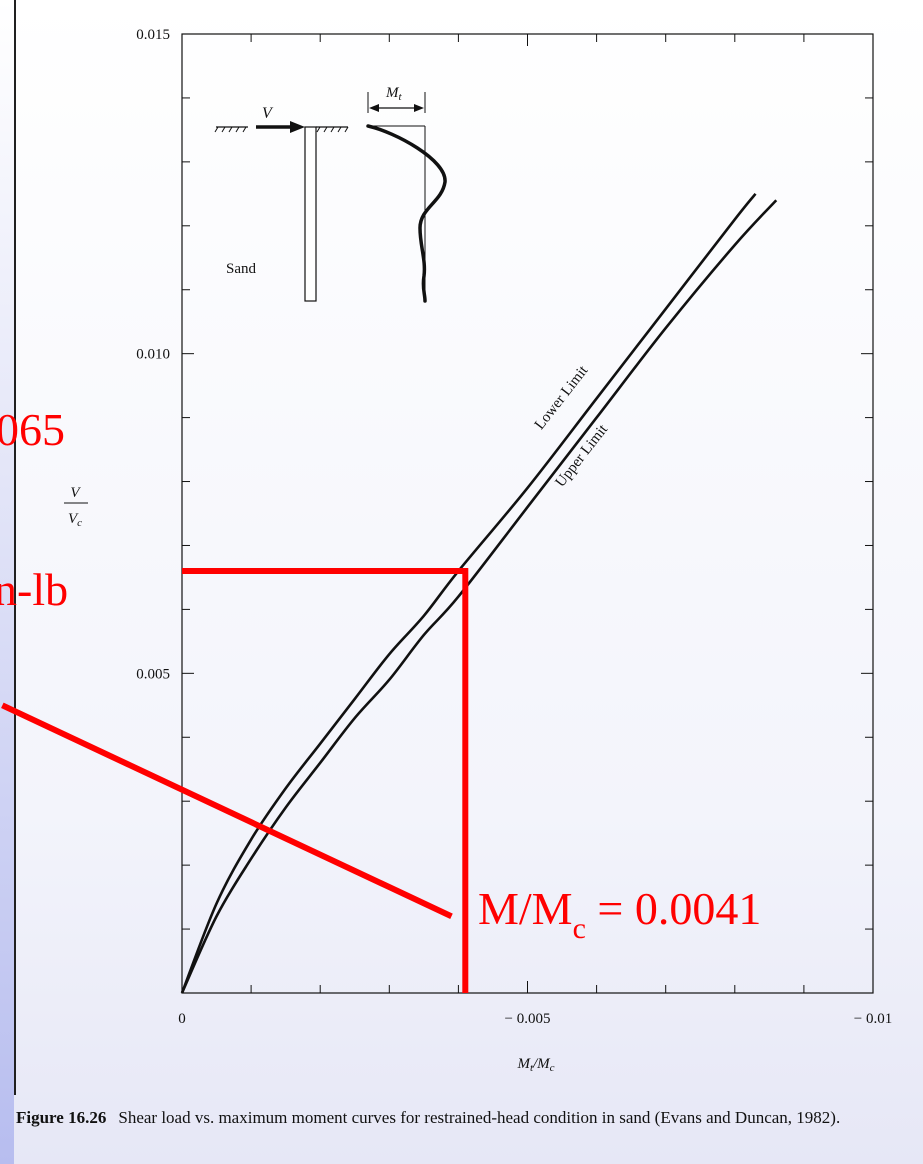 This screenshot has height=1164, width=923. Describe the element at coordinates (153, 355) in the screenshot. I see `y-tick-label: 0.010` at that location.